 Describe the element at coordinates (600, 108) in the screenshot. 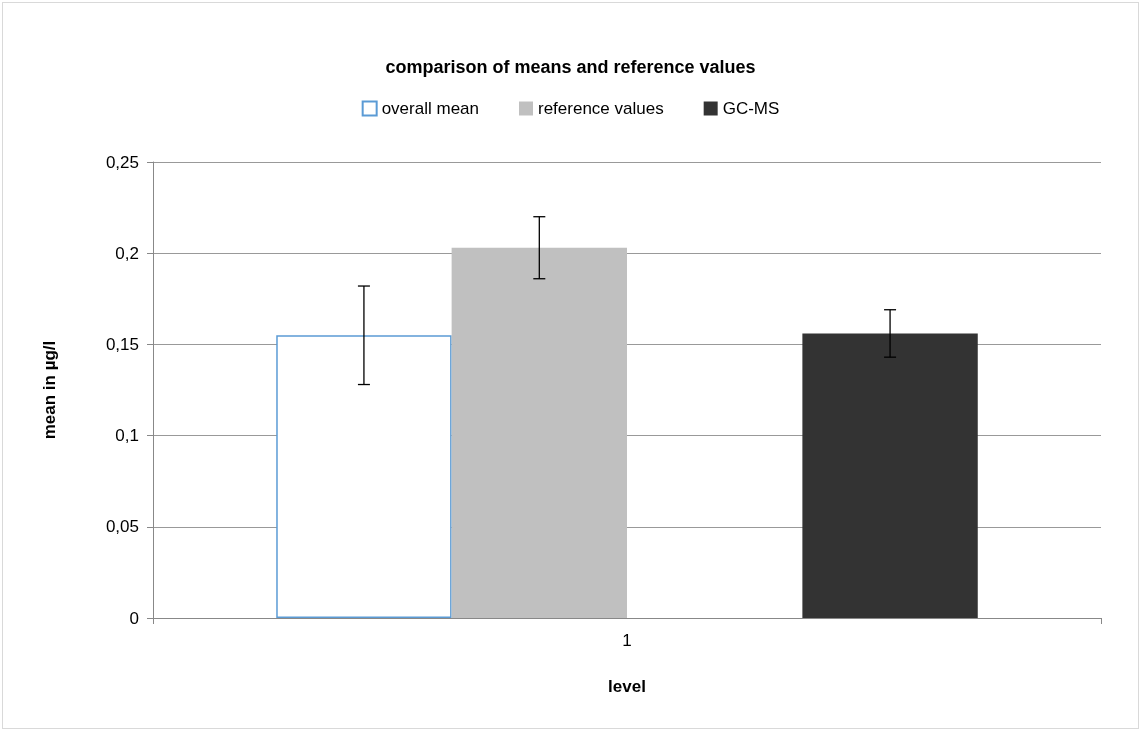

I see `legend-label: reference values` at that location.